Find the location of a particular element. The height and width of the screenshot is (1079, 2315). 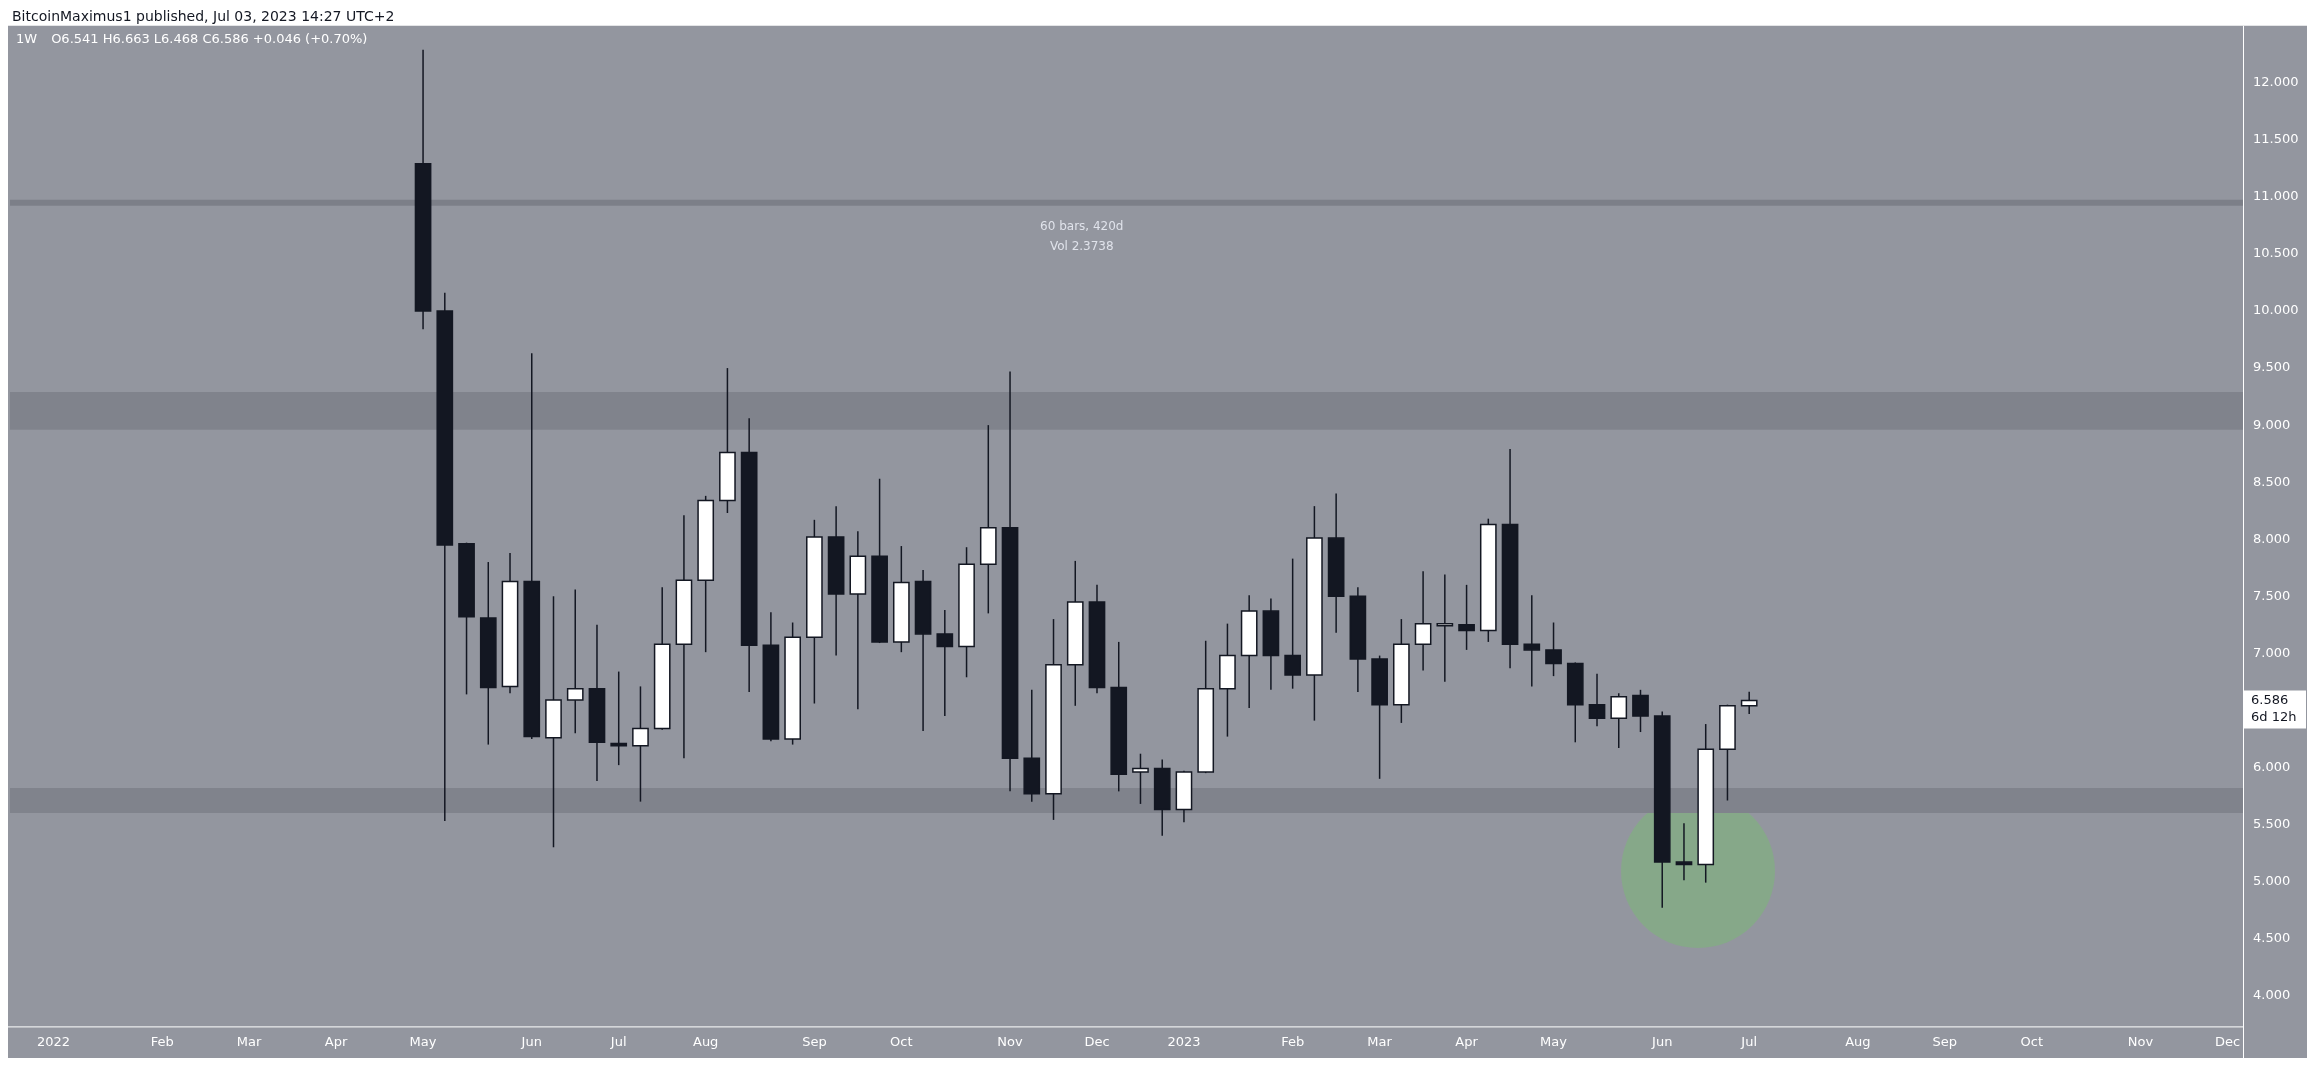

y-tick-label: 7.000 is located at coordinates (2272, 652).